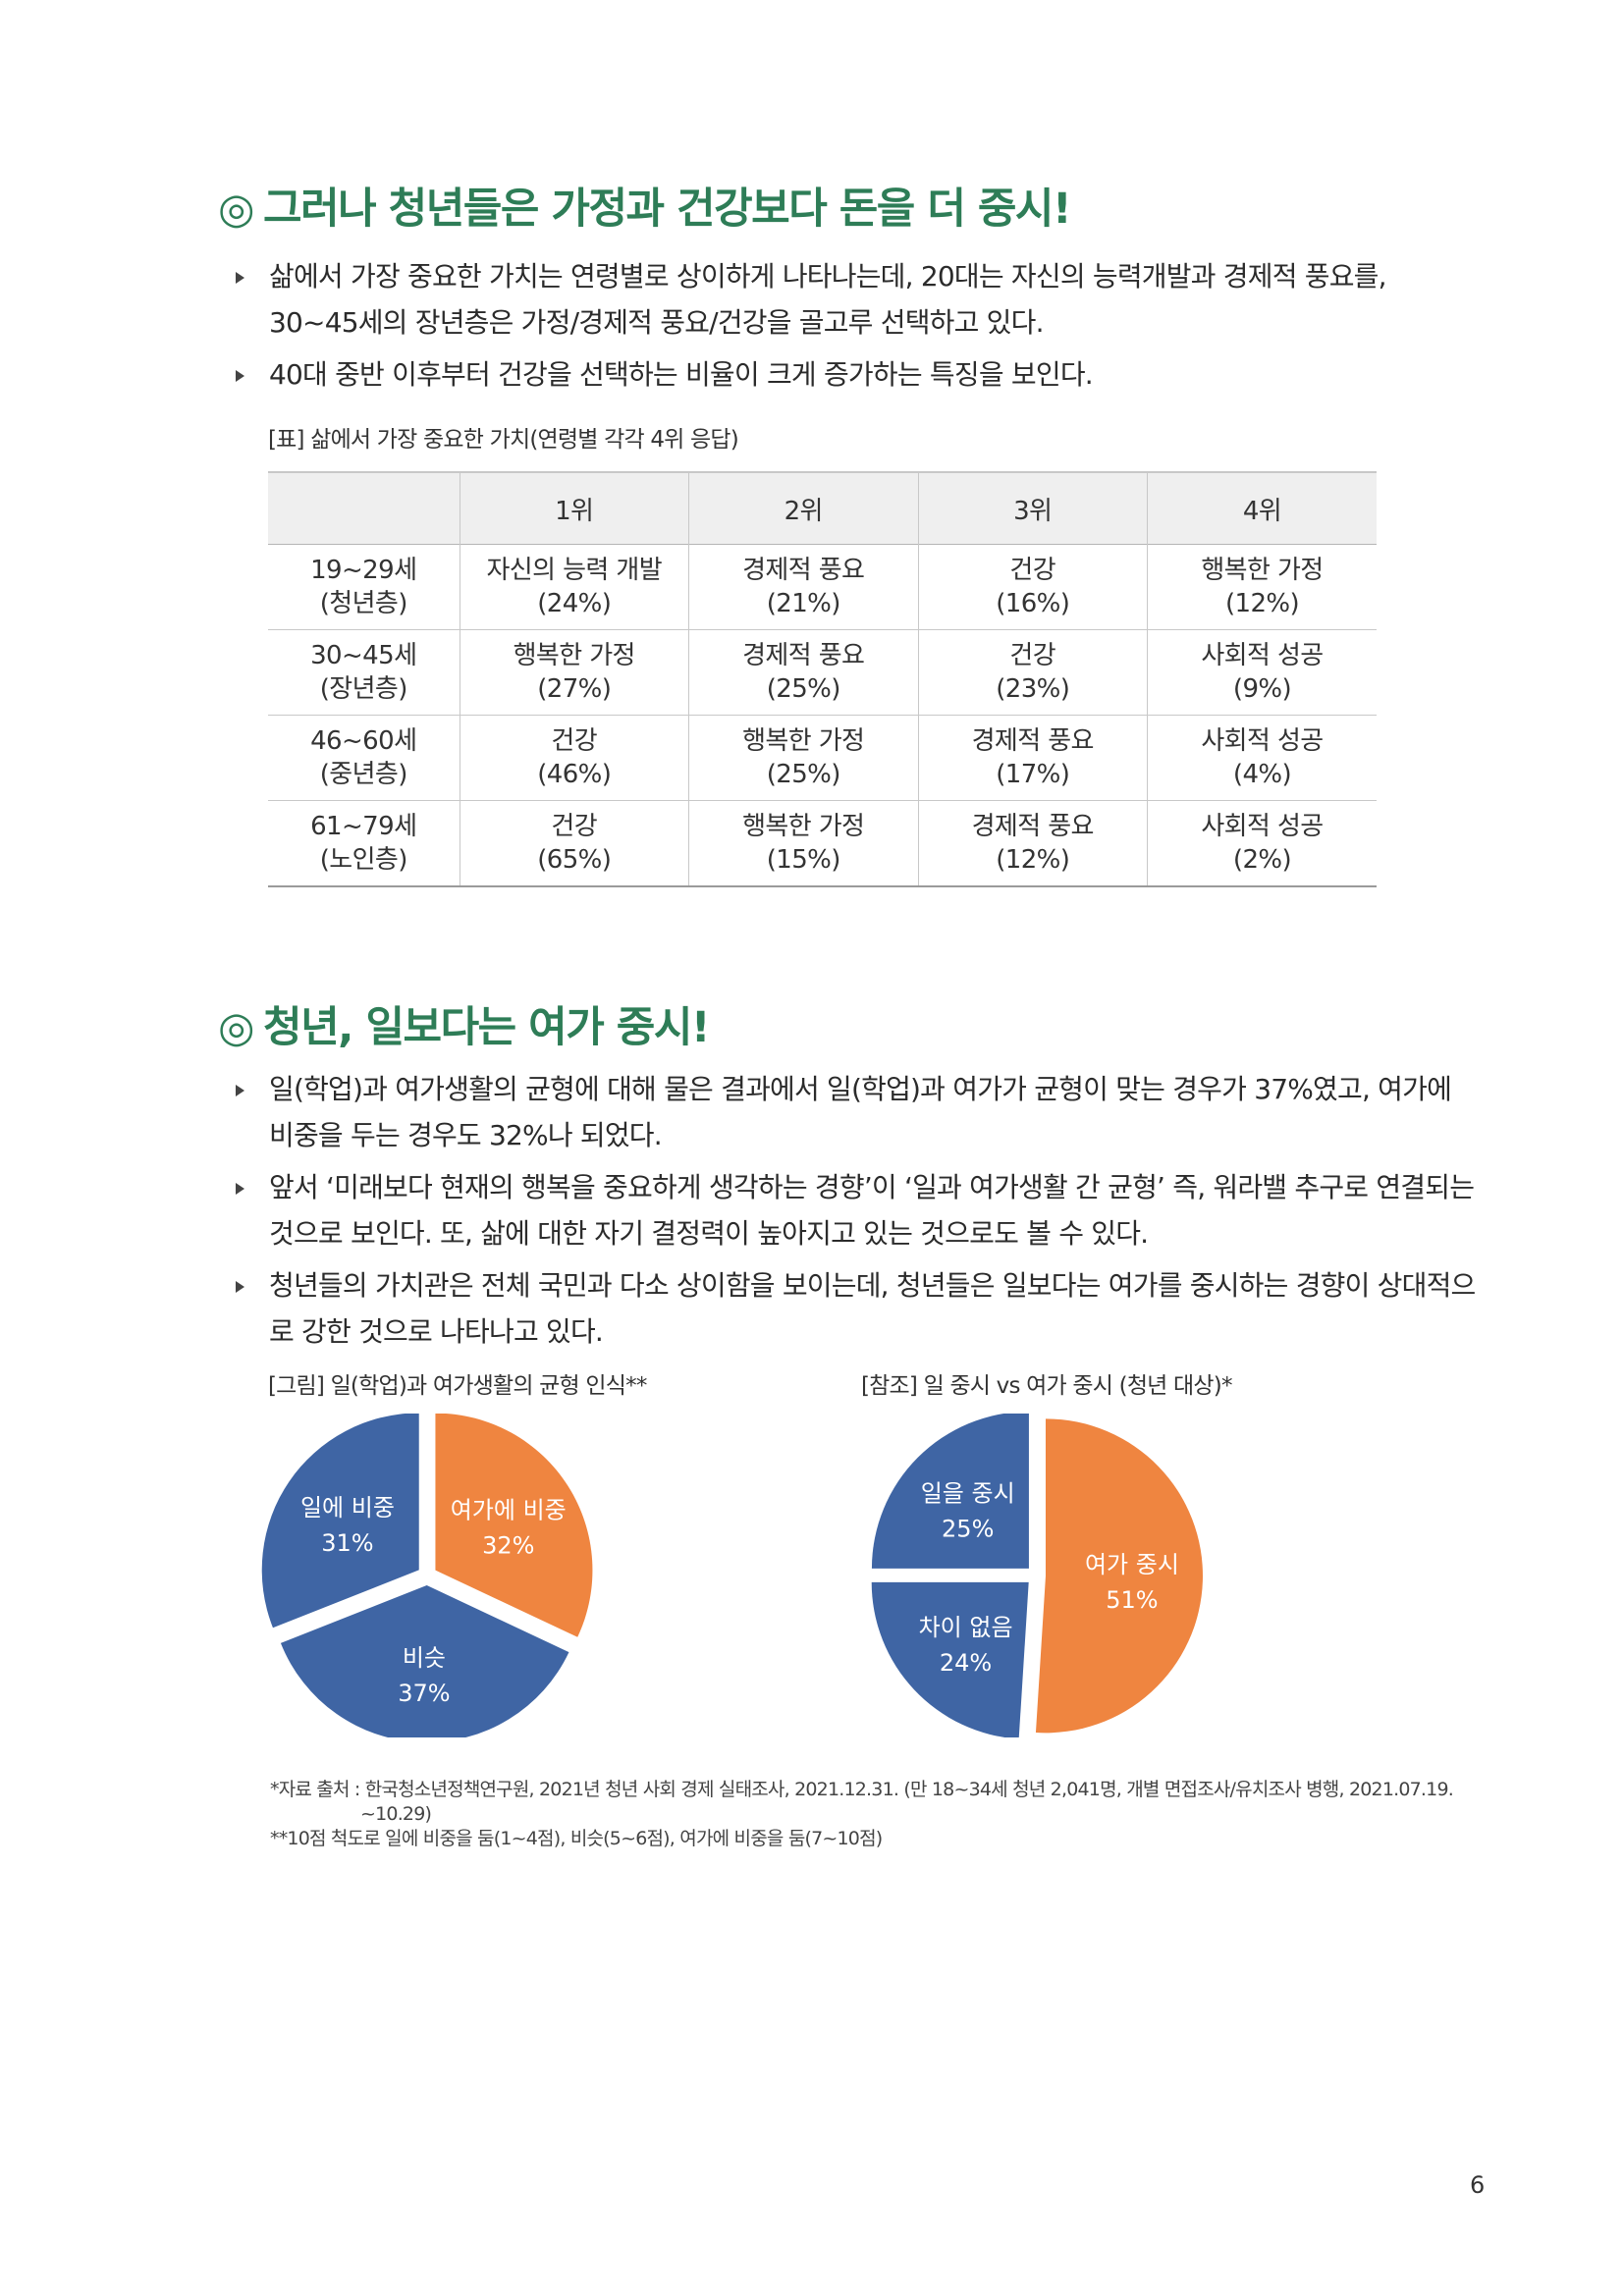  Describe the element at coordinates (236, 1028) in the screenshot. I see `section2-title-mark: ◎` at that location.